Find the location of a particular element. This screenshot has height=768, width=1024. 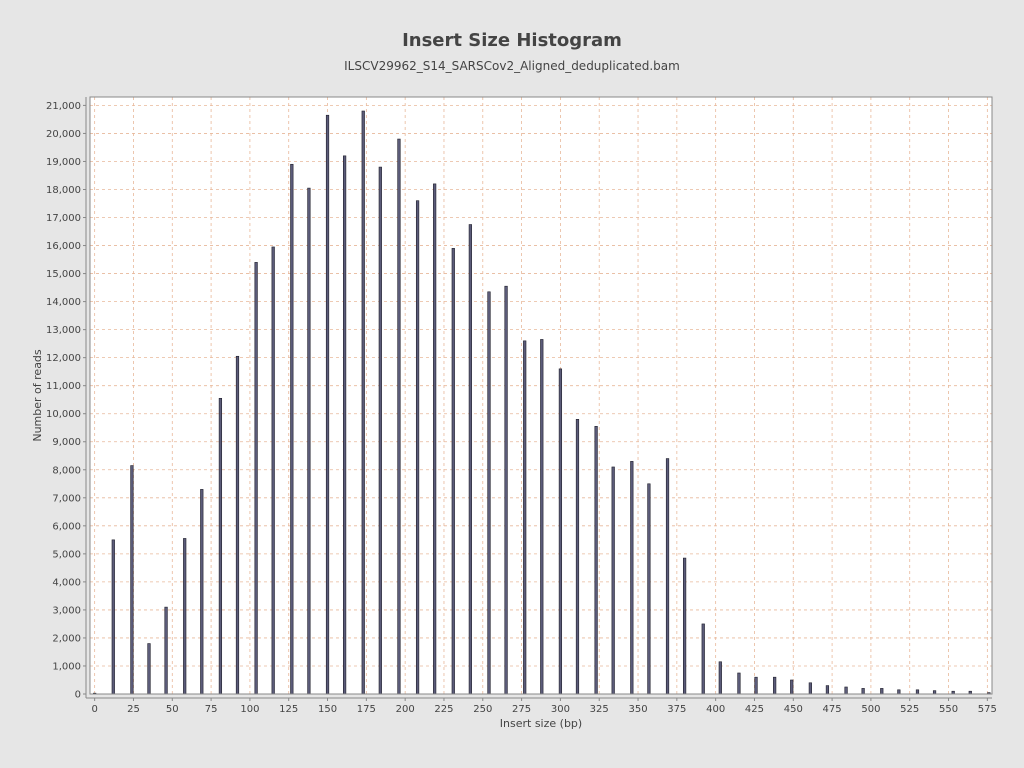

y-tick-label: 11,000 is located at coordinates (63, 386).